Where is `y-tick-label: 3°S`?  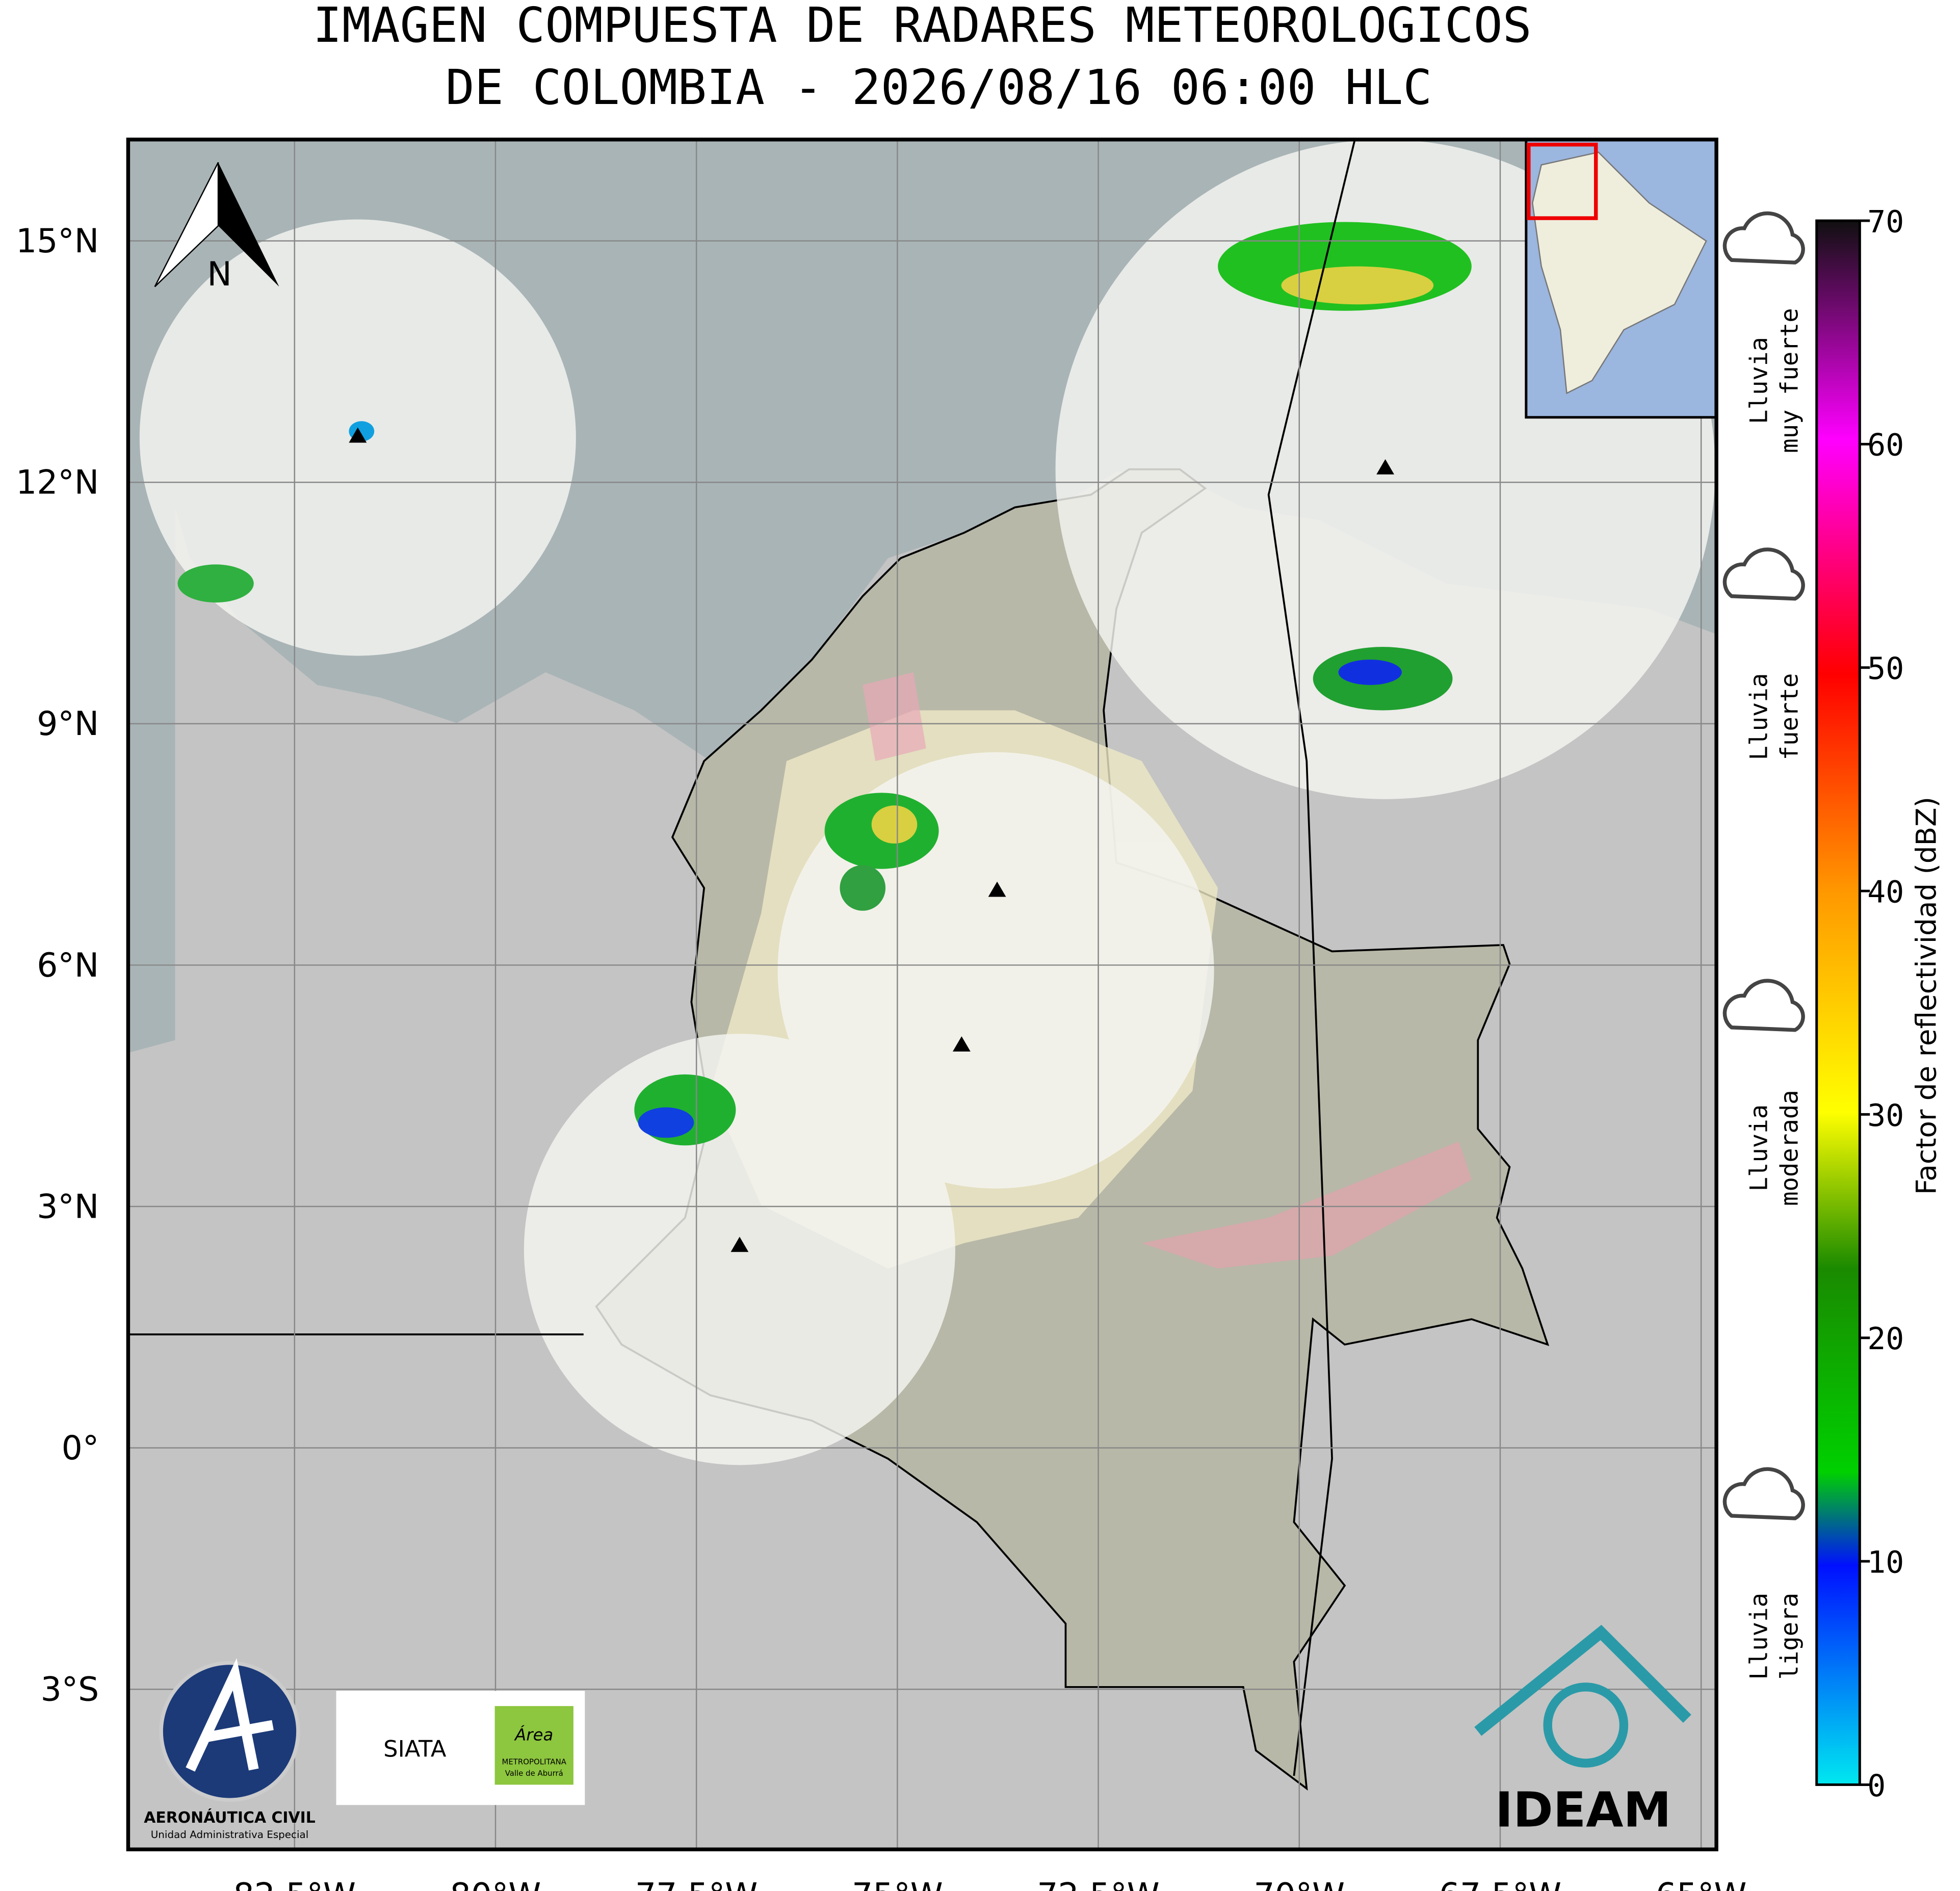 y-tick-label: 3°S is located at coordinates (70, 1690).